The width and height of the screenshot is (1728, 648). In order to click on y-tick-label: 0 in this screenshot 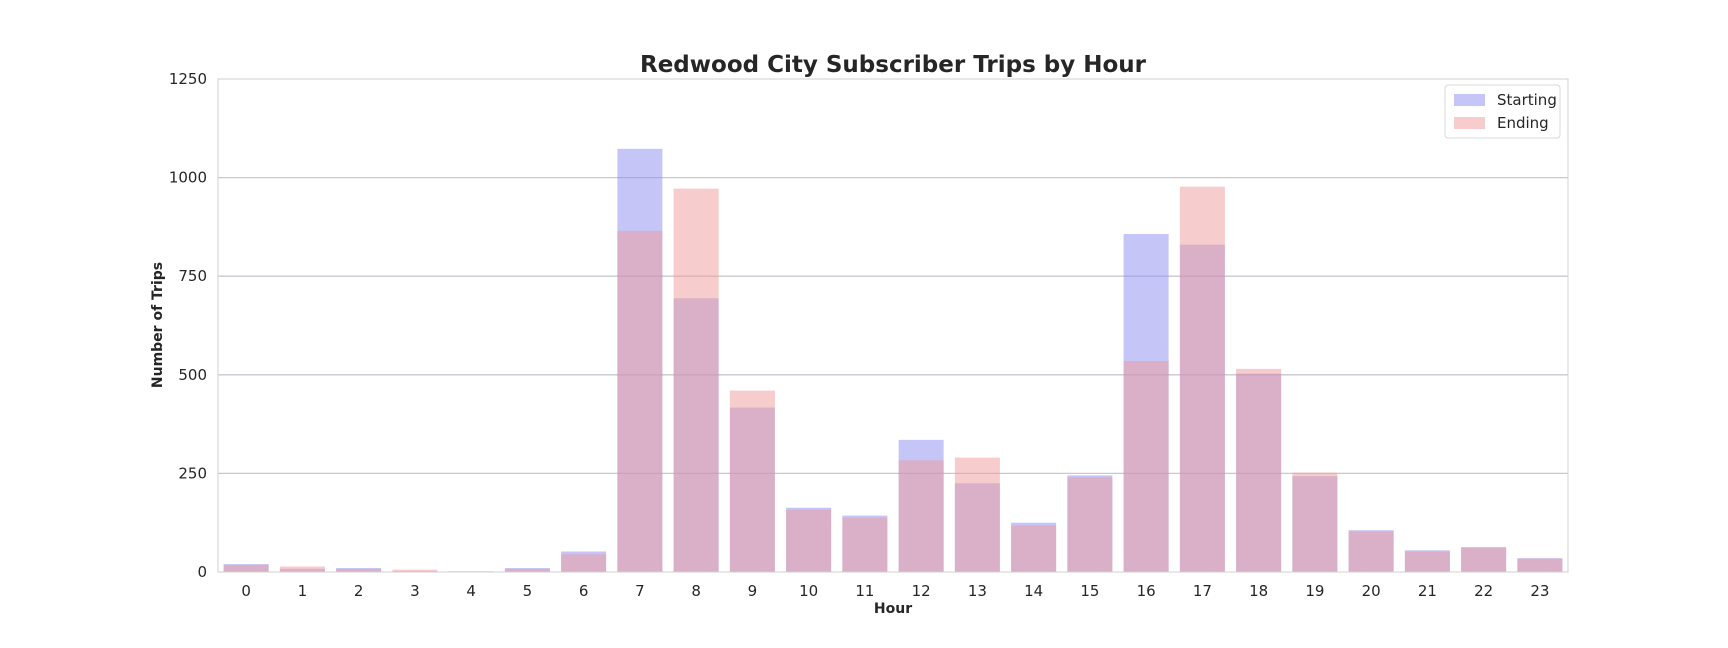, I will do `click(202, 572)`.